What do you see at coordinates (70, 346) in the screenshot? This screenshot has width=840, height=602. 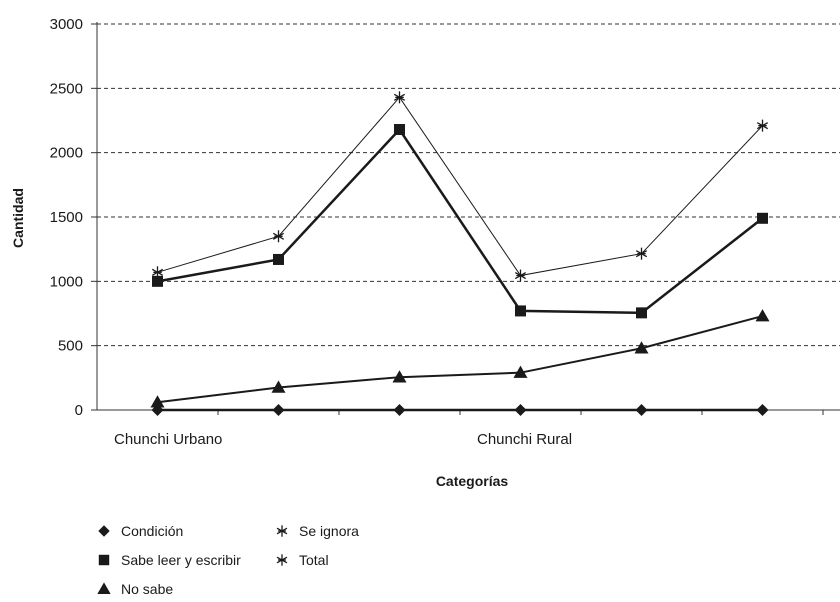 I see `y-tick-label-1: 500` at bounding box center [70, 346].